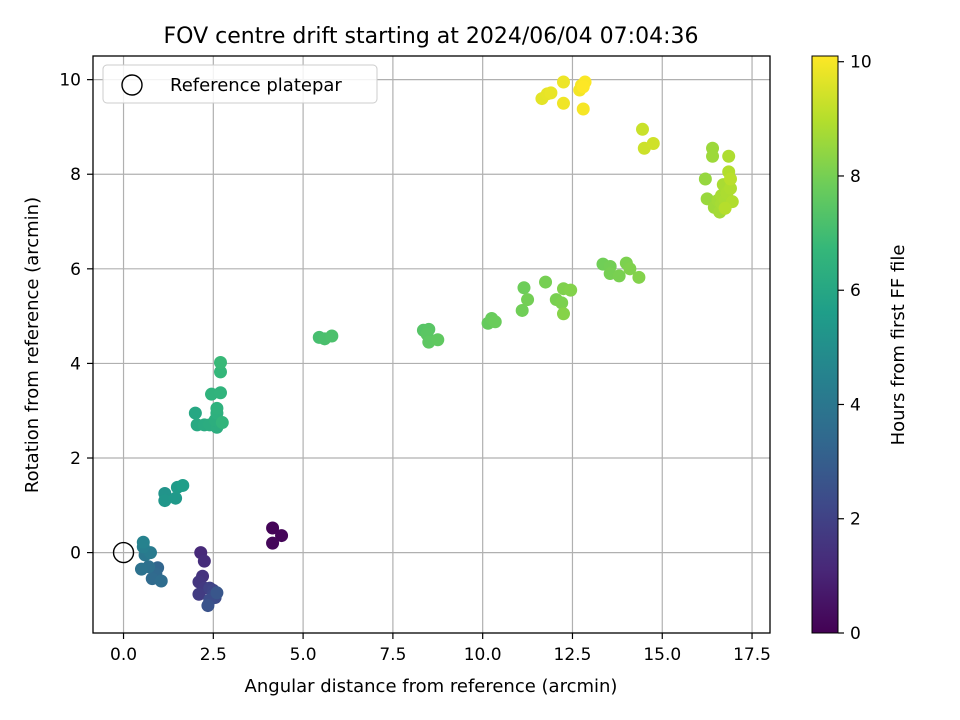  What do you see at coordinates (303, 655) in the screenshot?
I see `x-tick-label: 5.0` at bounding box center [303, 655].